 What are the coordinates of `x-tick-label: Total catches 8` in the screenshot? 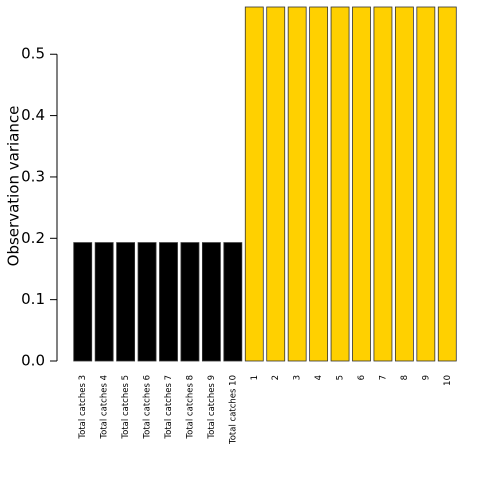 It's located at (190, 407).